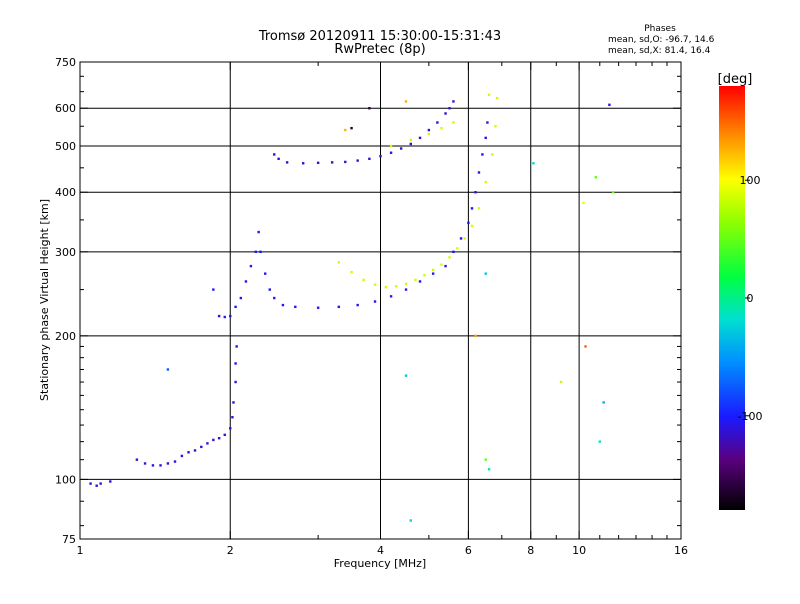  Describe the element at coordinates (65, 146) in the screenshot. I see `y-tick-label: 500` at that location.